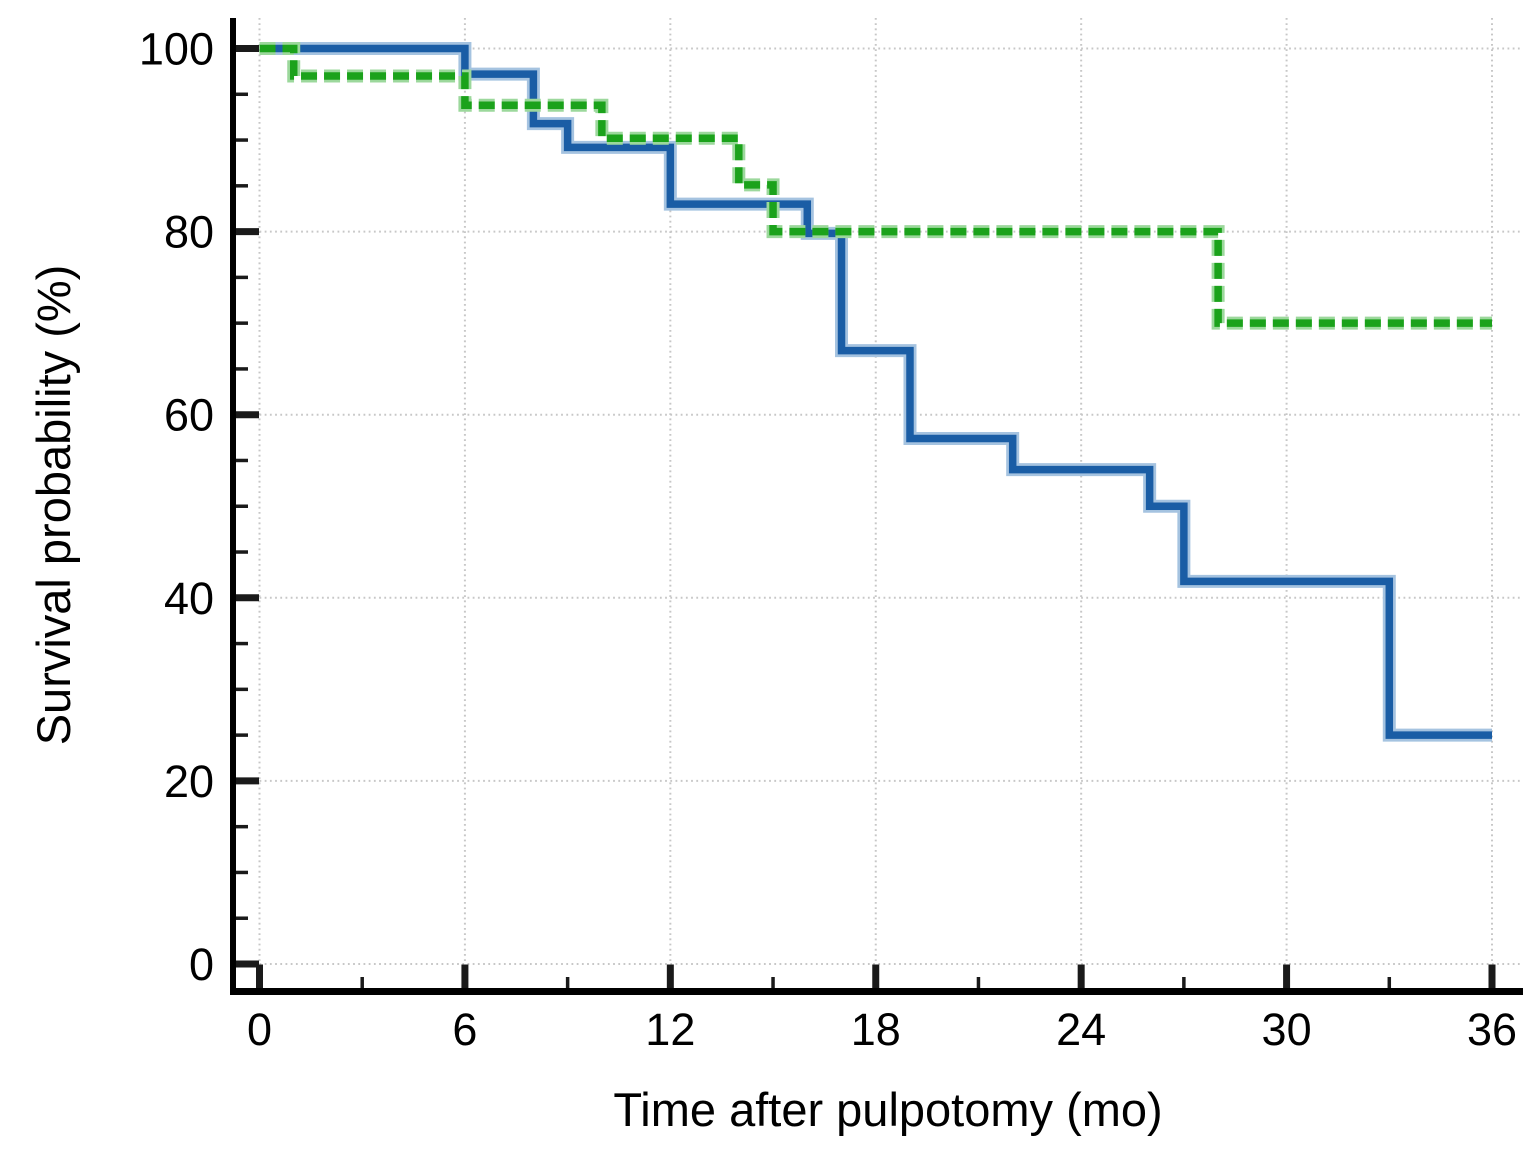 This screenshot has height=1159, width=1539. What do you see at coordinates (670, 1029) in the screenshot?
I see `x-tick-label: 12` at bounding box center [670, 1029].